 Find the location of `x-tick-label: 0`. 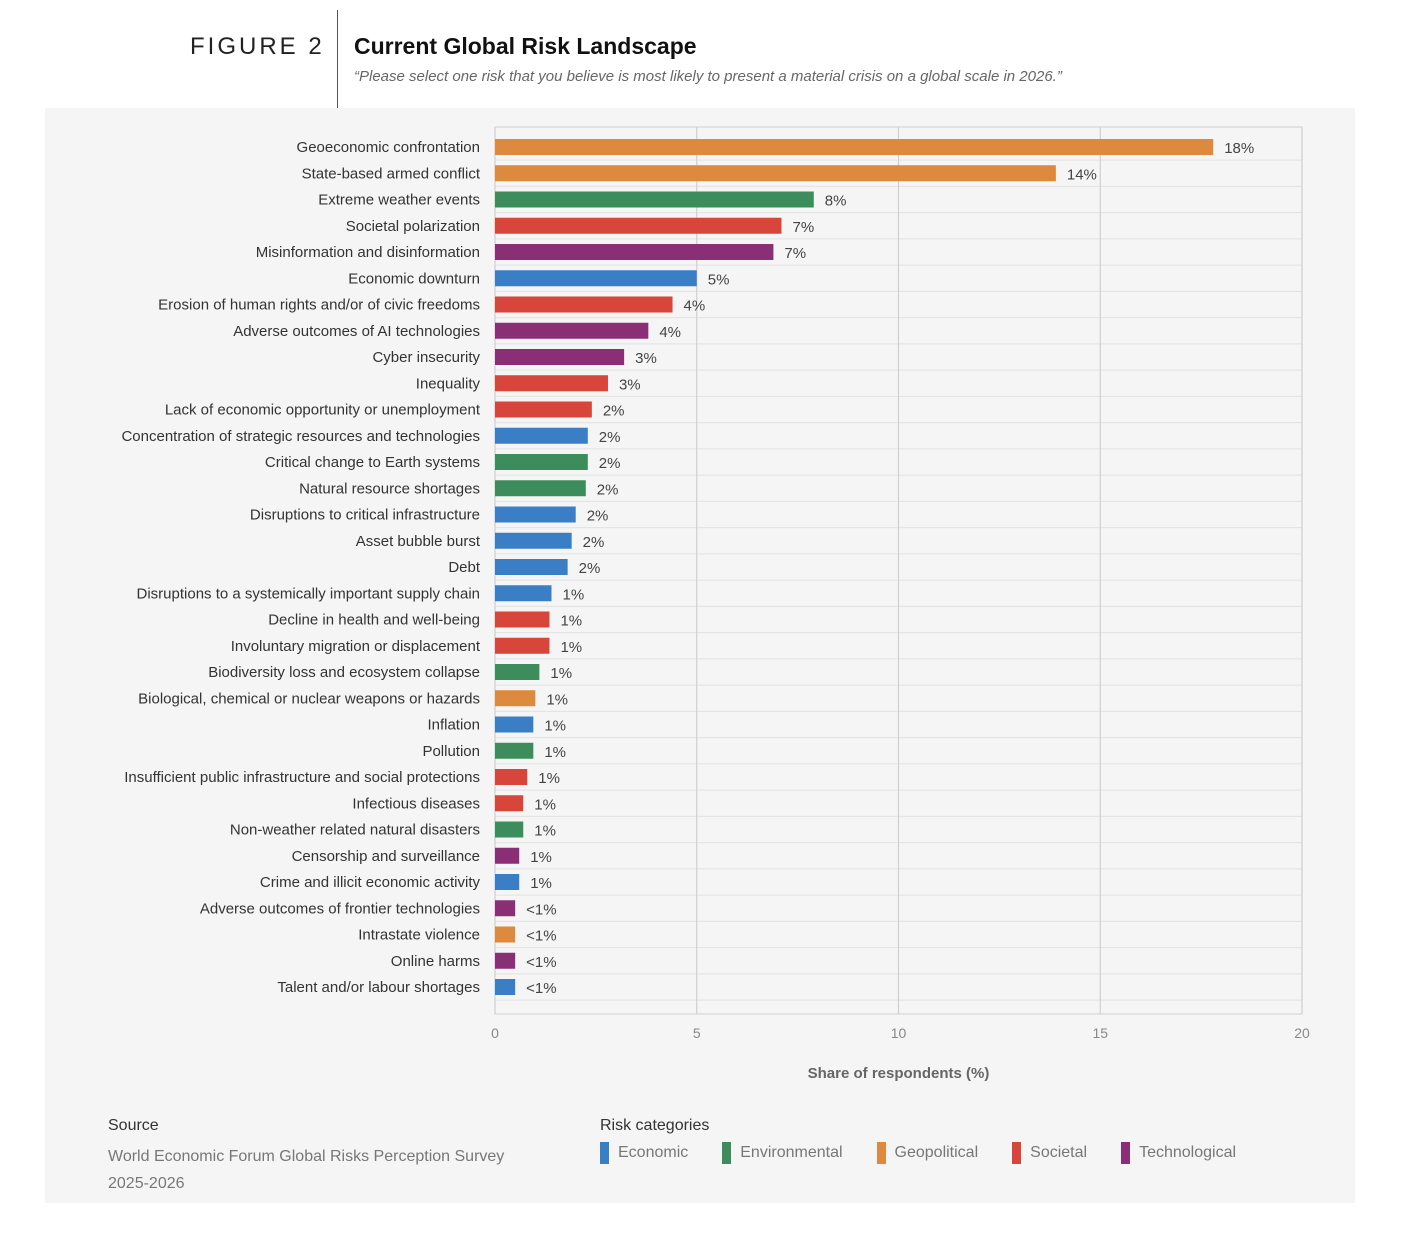

x-tick-label: 0 is located at coordinates (495, 1033).